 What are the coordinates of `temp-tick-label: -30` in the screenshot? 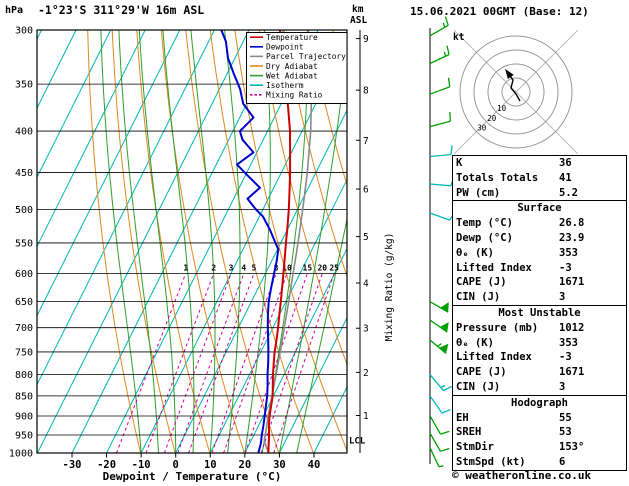 It's located at (72, 465).